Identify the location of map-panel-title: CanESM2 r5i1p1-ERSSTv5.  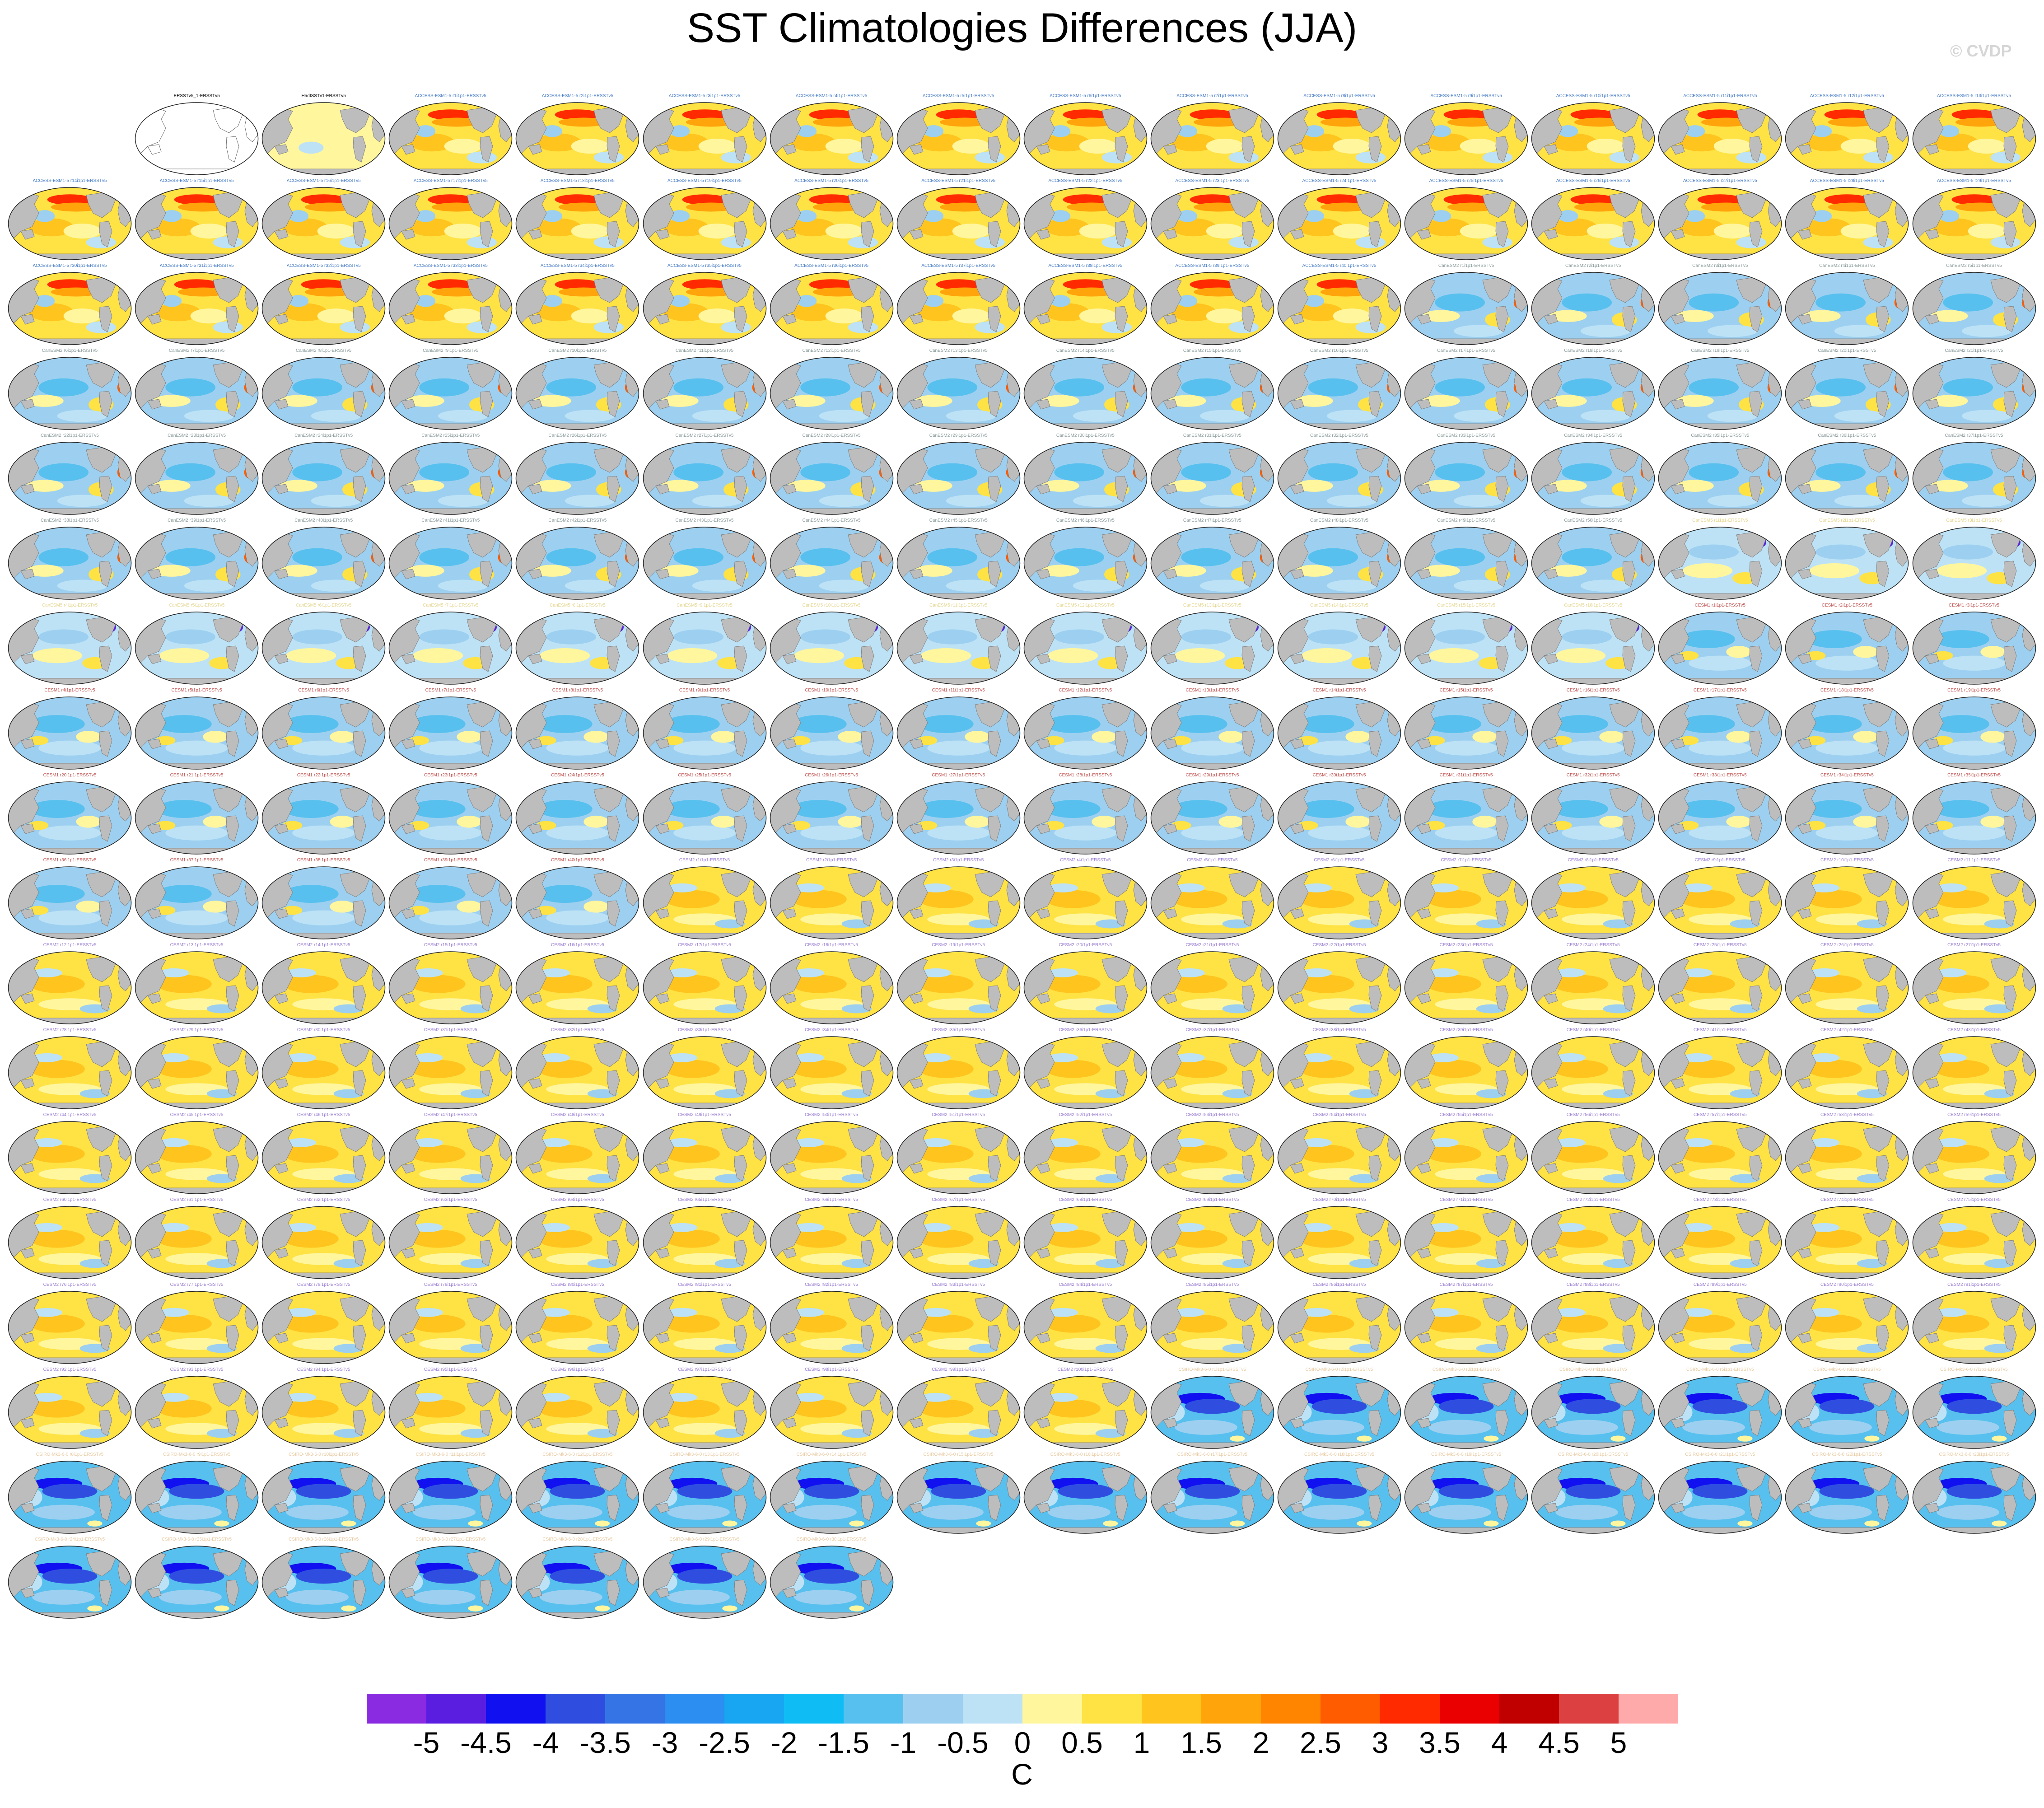
(1974, 265).